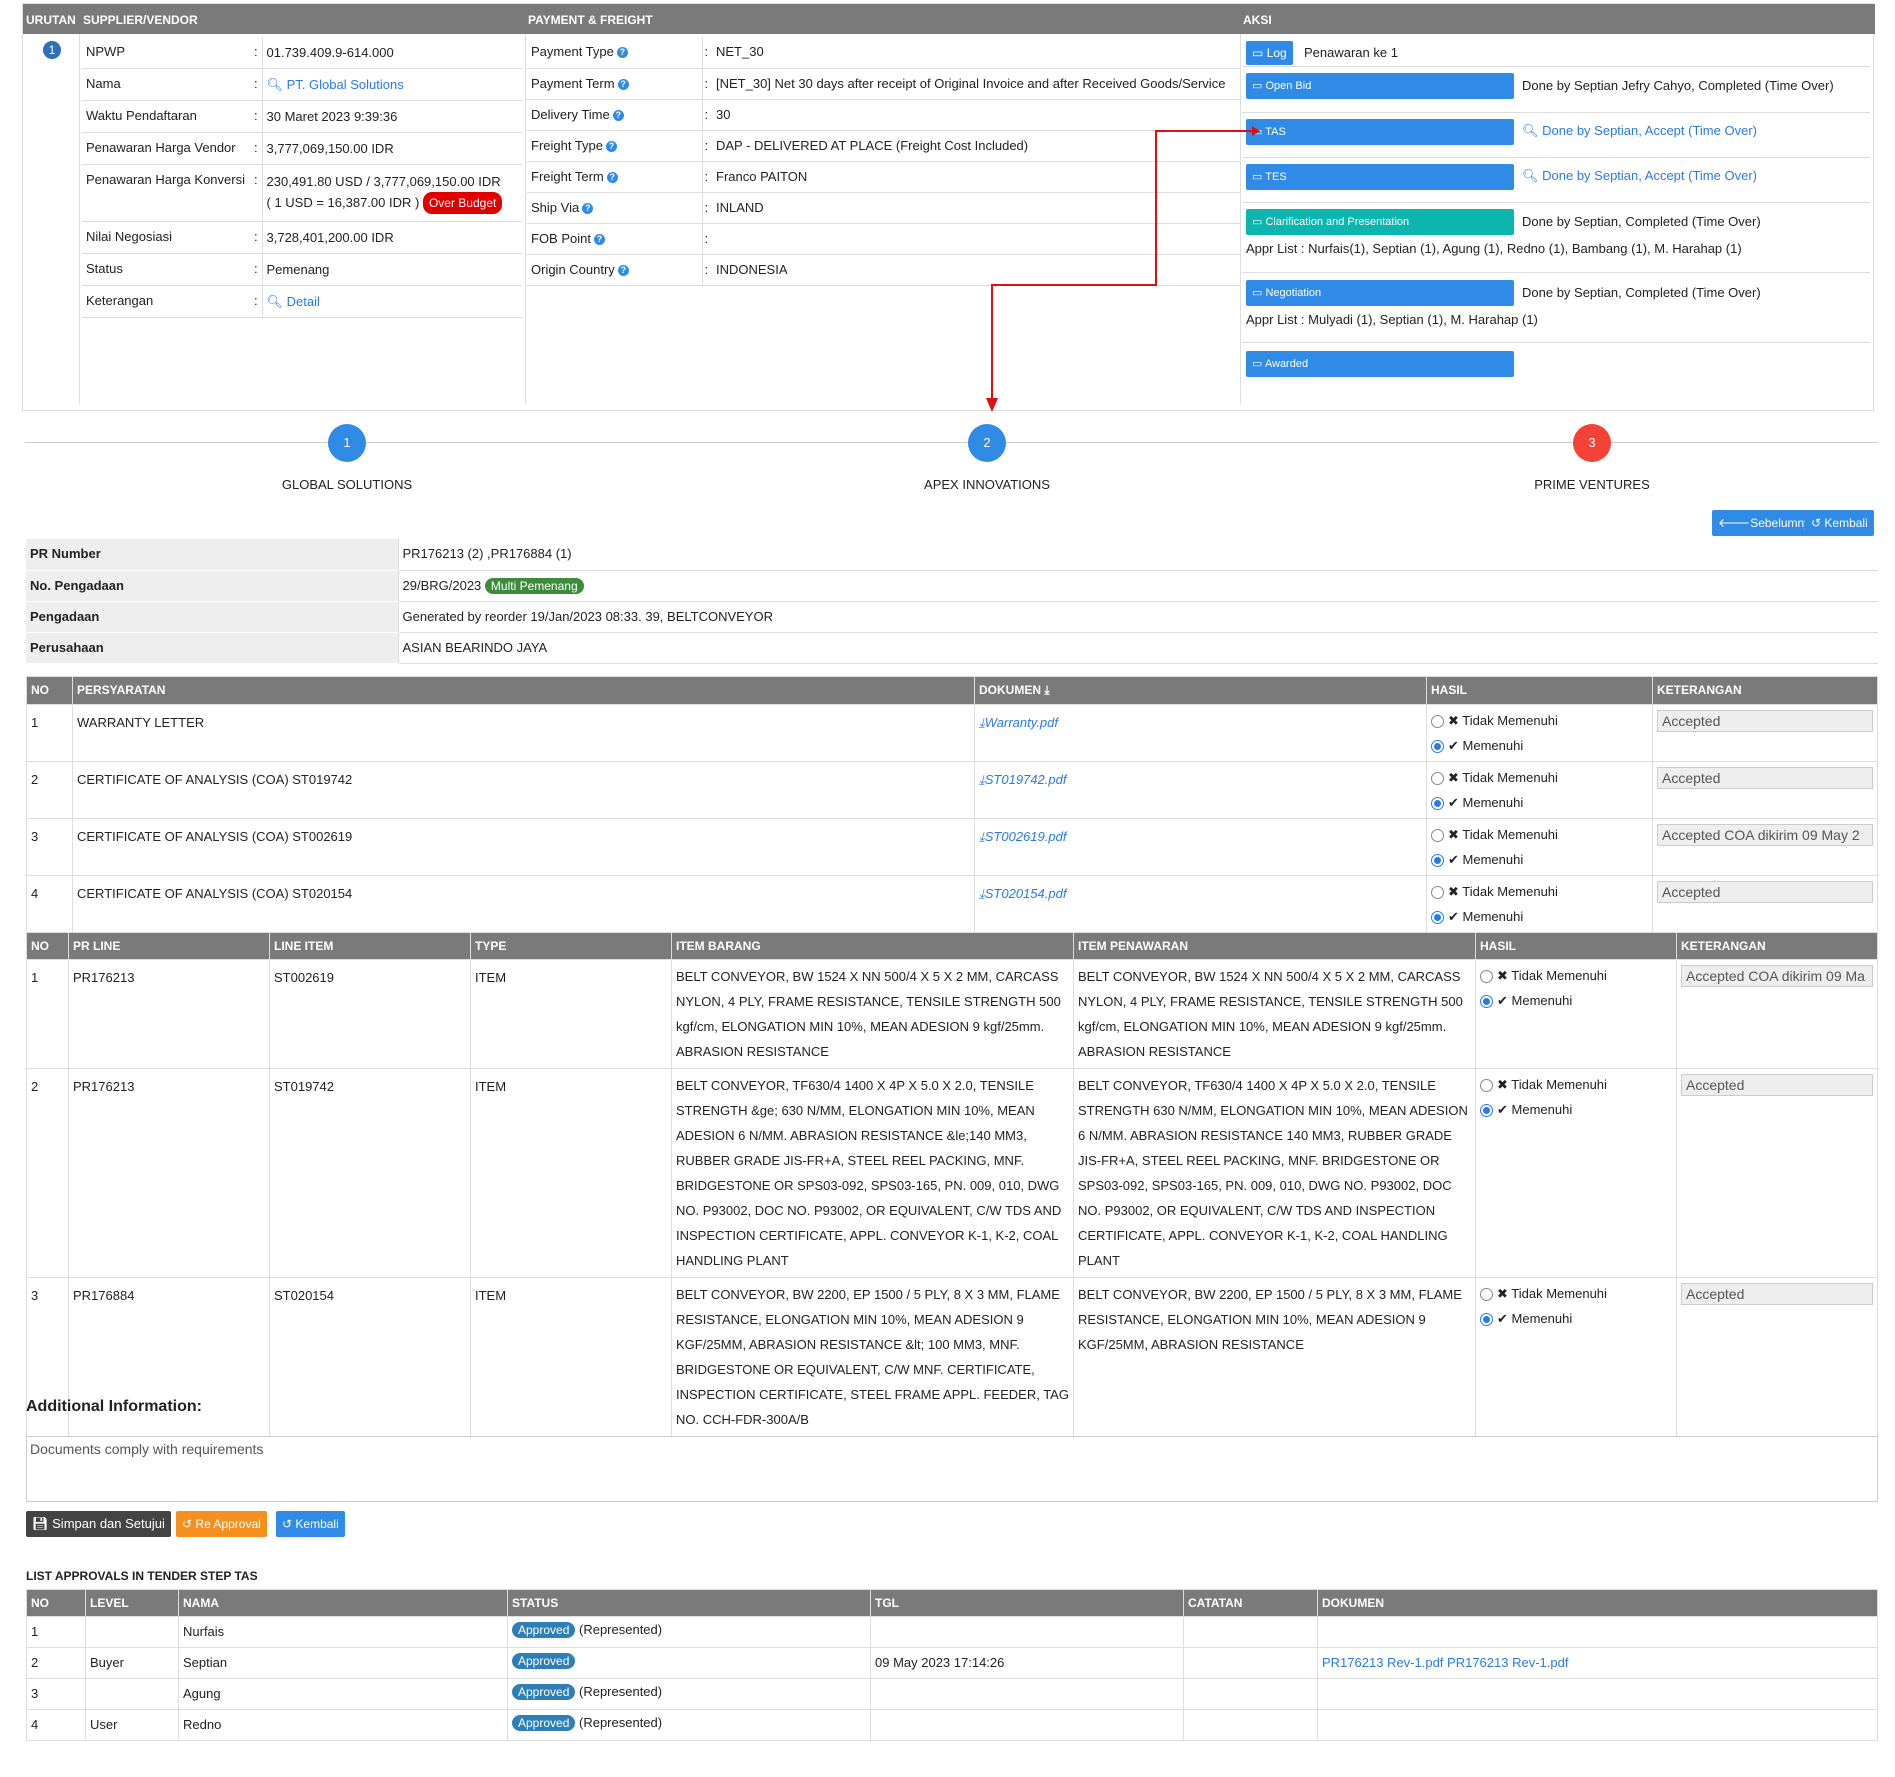 This screenshot has width=1895, height=1777. Describe the element at coordinates (167, 148) in the screenshot. I see `supplier-label: Penawaran Harga Vendor` at that location.